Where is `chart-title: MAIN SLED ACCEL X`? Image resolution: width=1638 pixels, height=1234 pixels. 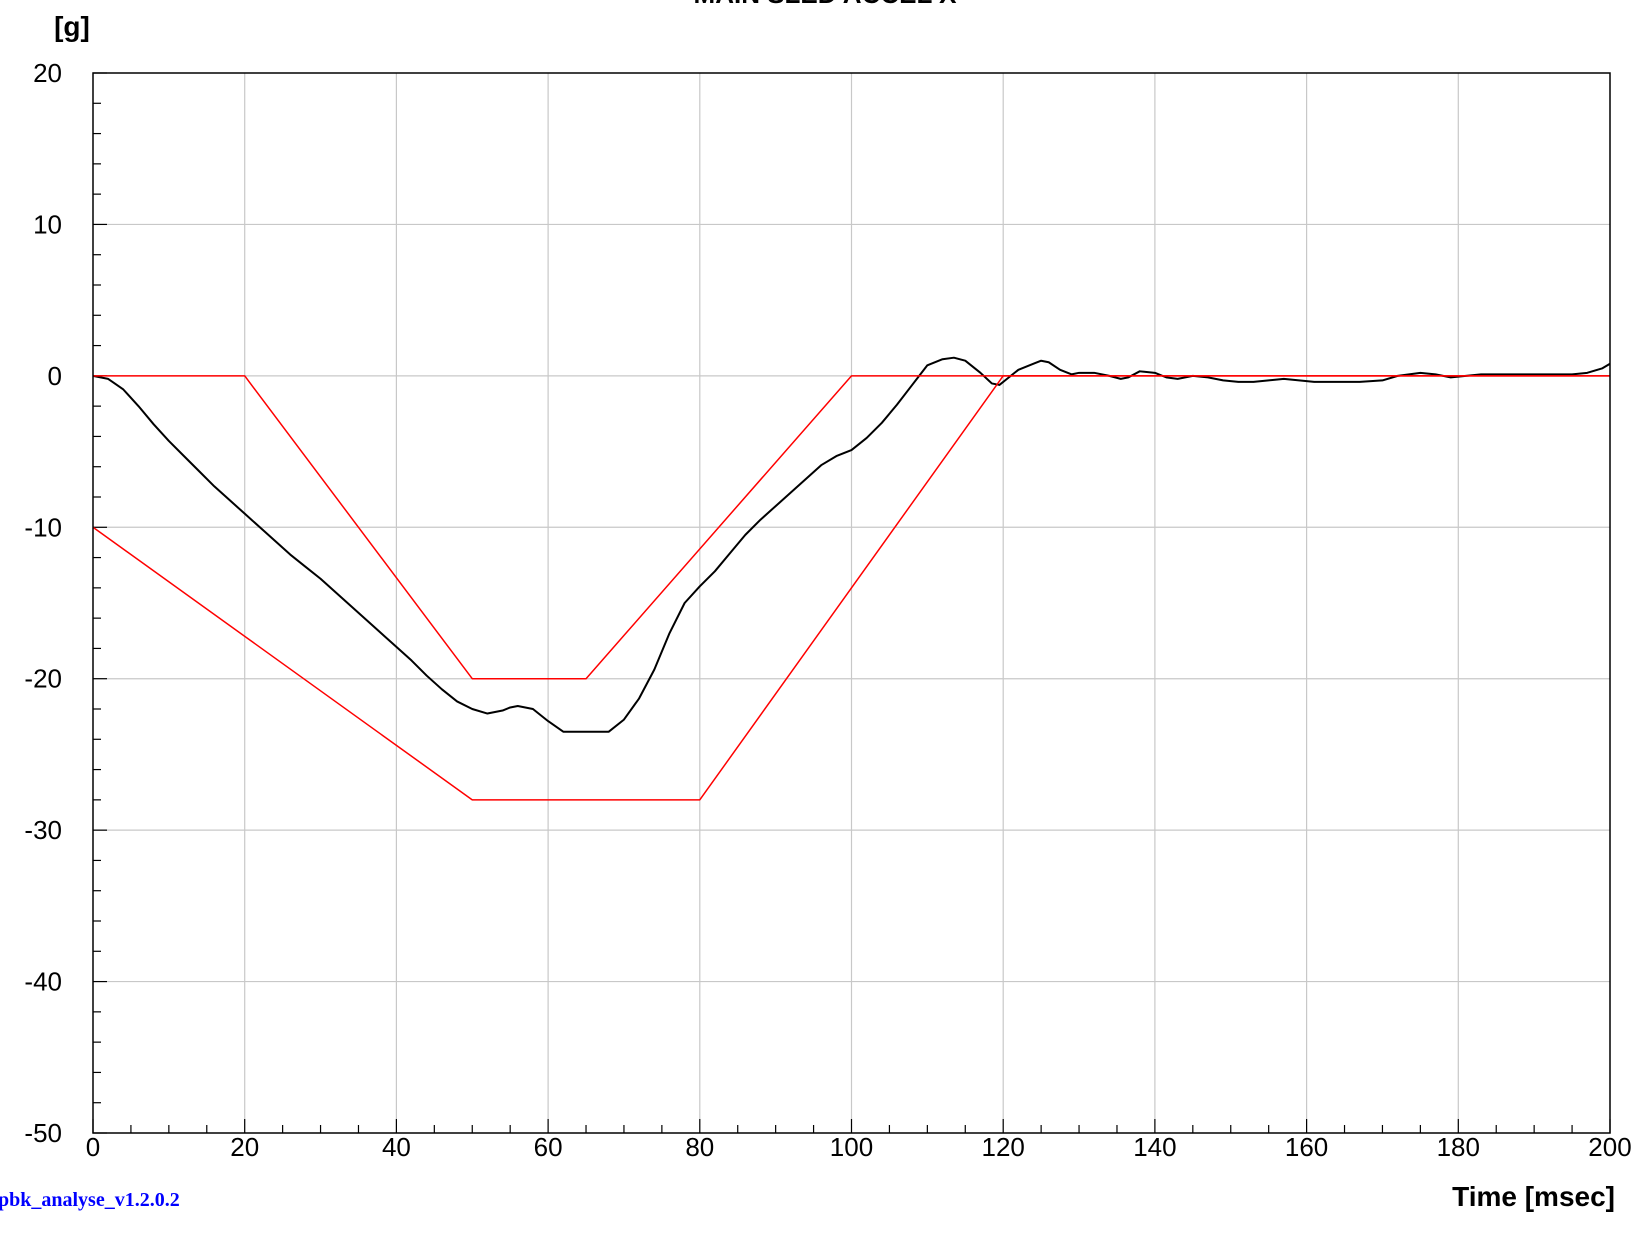 chart-title: MAIN SLED ACCEL X is located at coordinates (826, 4).